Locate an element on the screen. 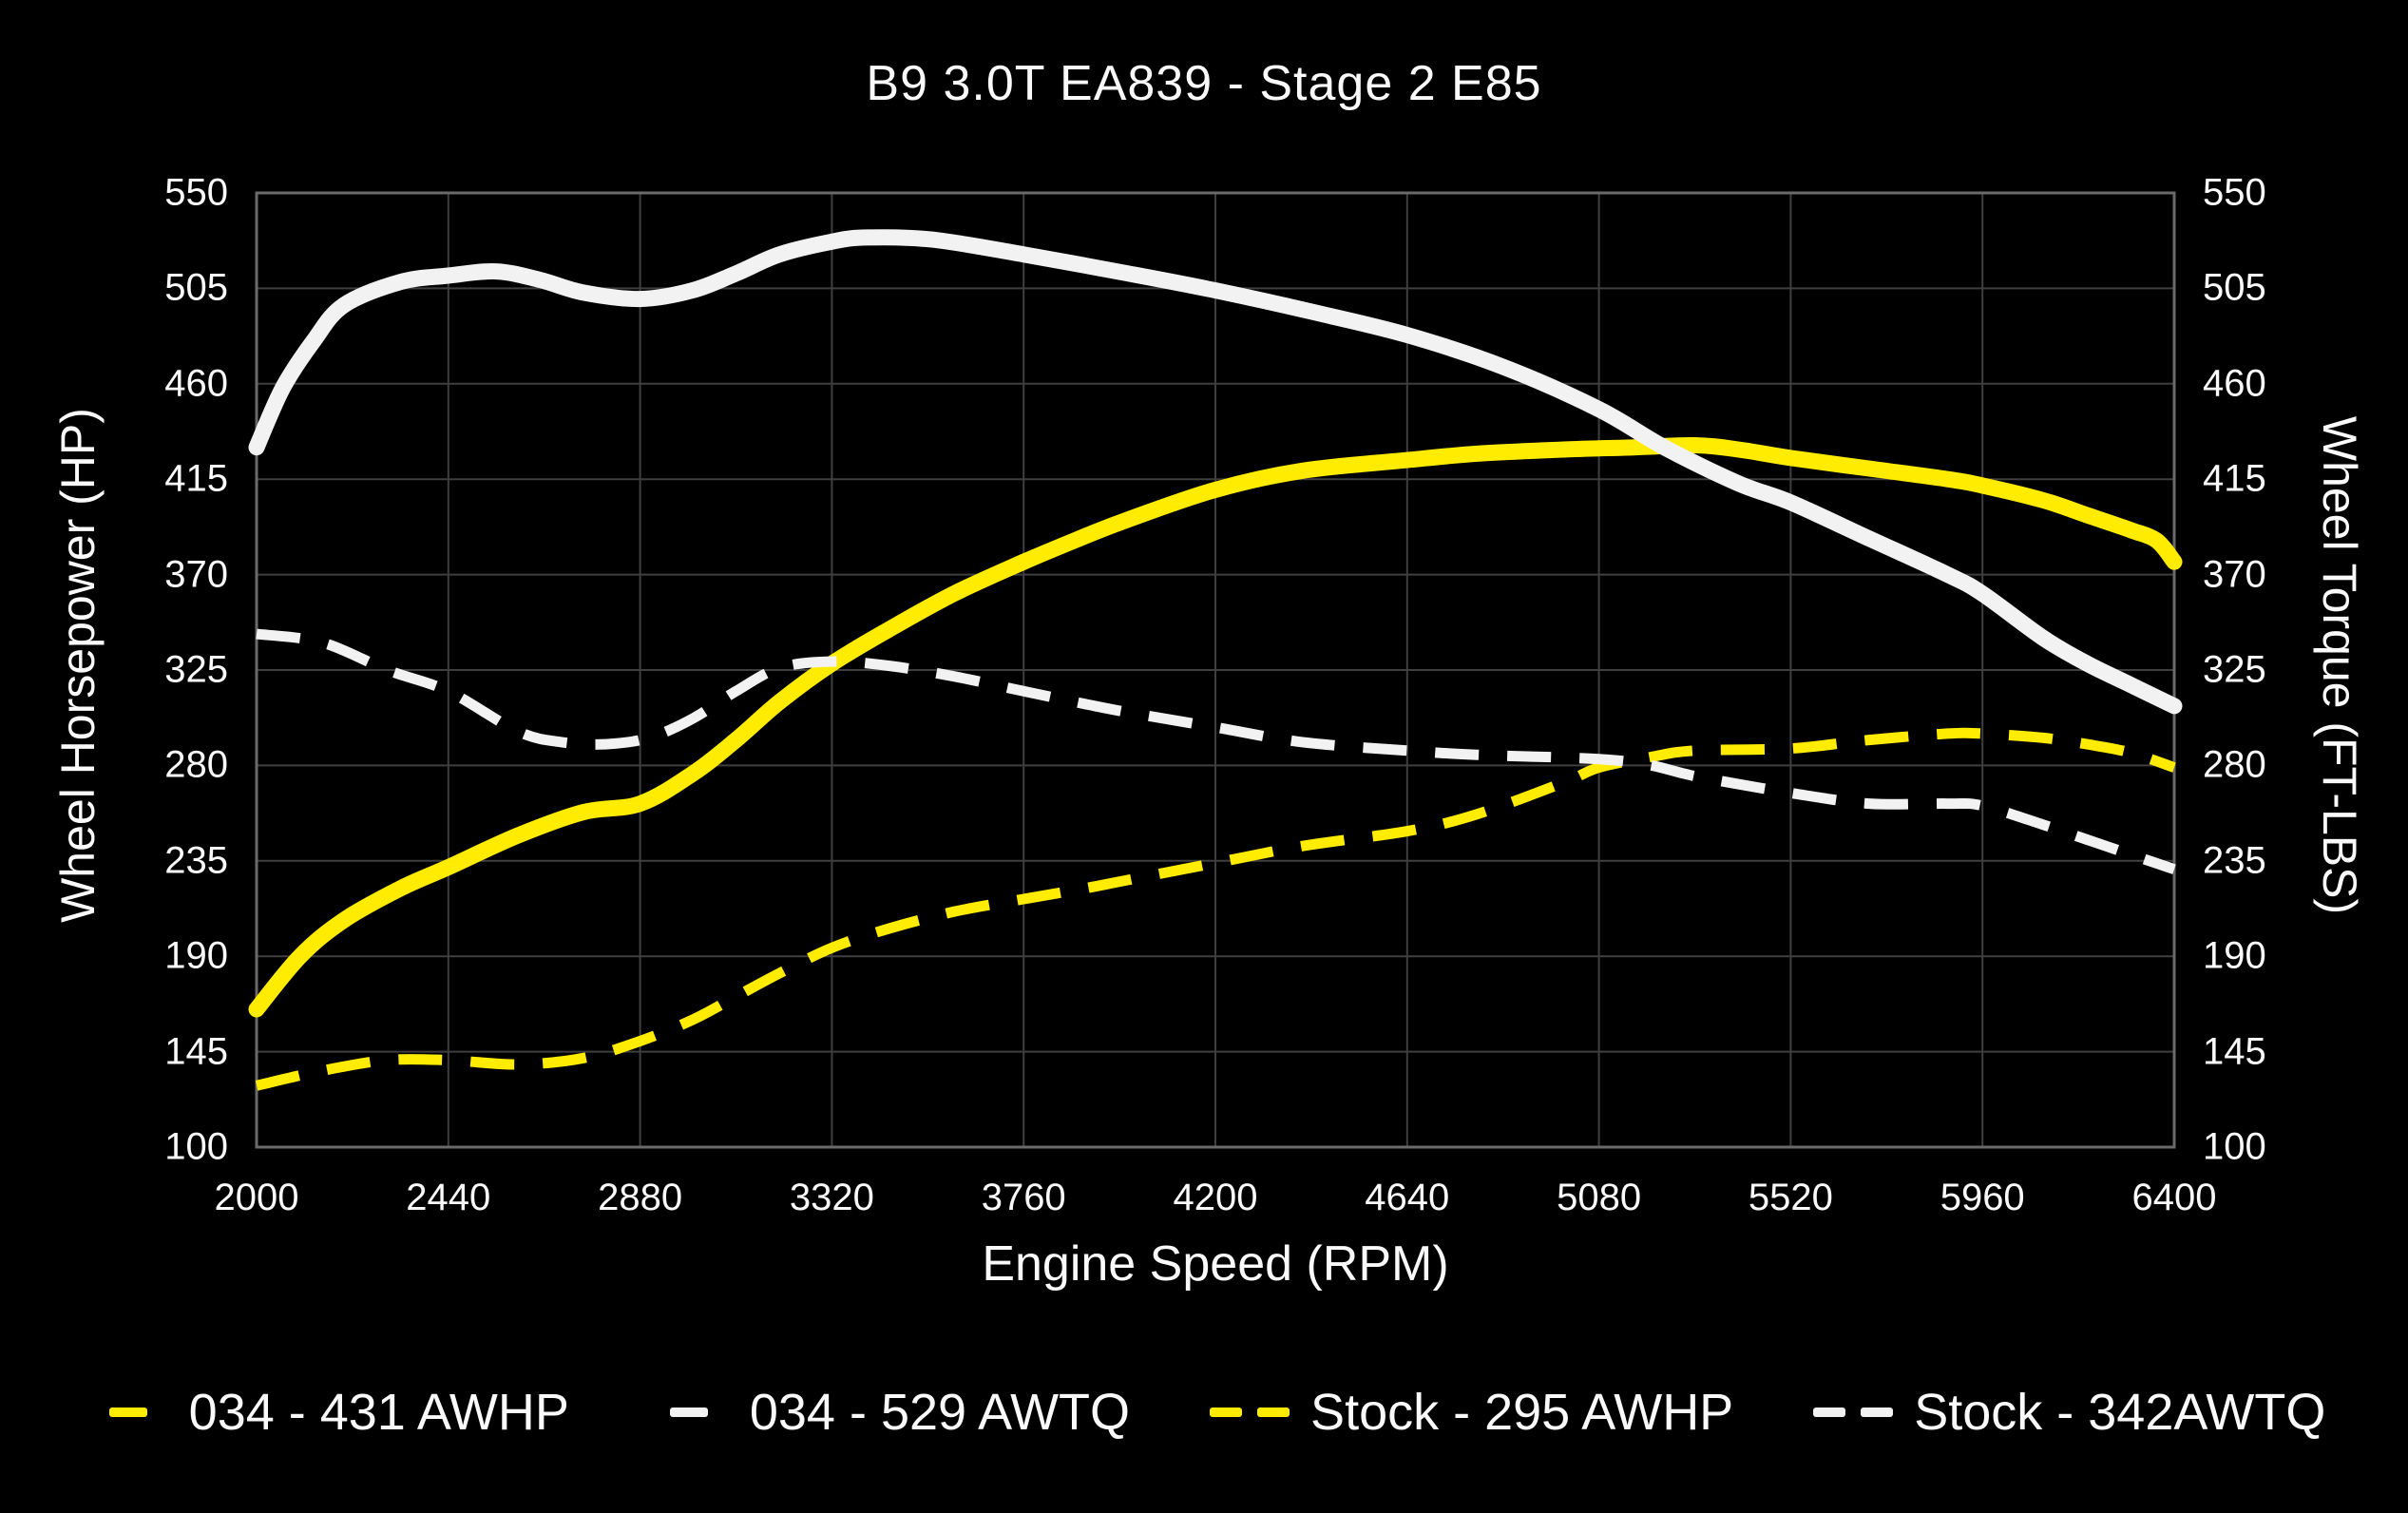  x-tick-label: 3320 is located at coordinates (831, 1197).